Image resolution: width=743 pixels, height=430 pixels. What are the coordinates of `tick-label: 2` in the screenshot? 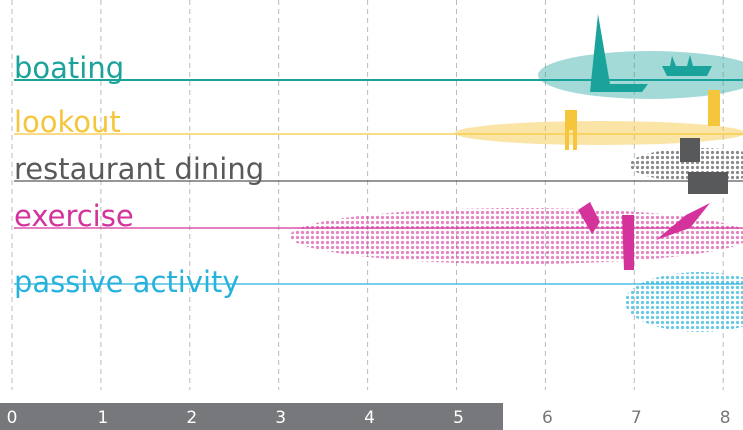 It's located at (191, 418).